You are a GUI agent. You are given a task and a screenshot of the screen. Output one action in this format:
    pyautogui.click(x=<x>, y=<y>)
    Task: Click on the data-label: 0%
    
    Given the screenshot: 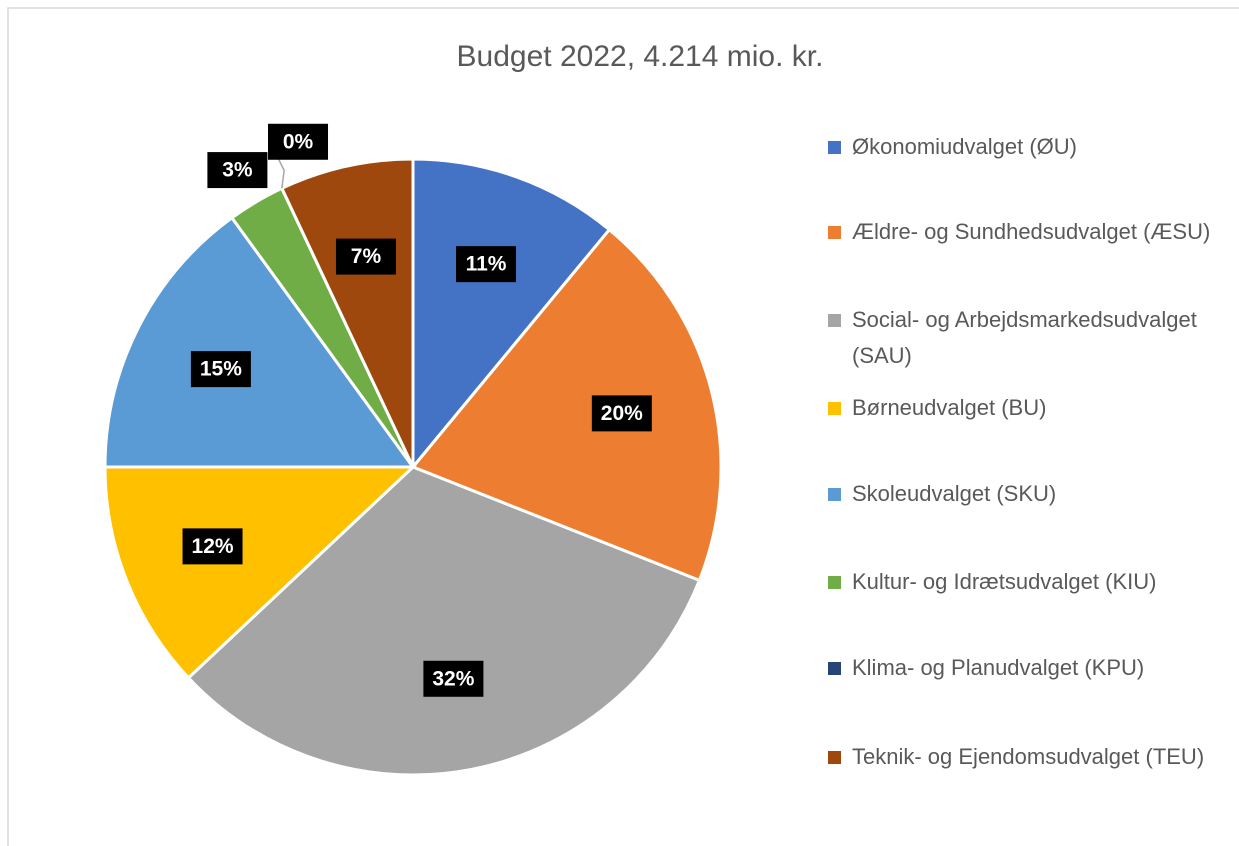 What is the action you would take?
    pyautogui.click(x=298, y=141)
    